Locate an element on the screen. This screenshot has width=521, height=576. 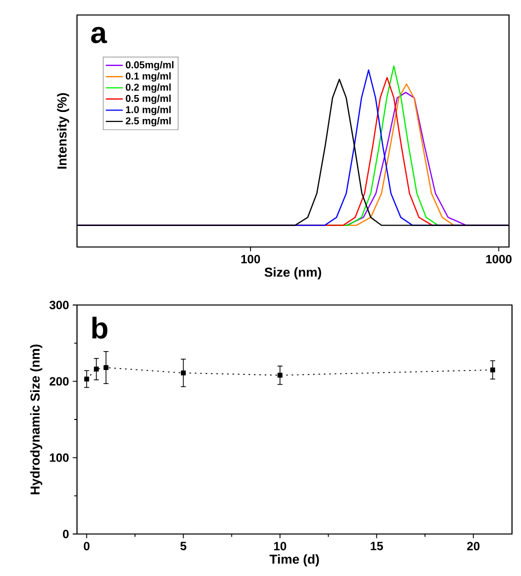
y-tick-label: 300 is located at coordinates (59, 305).